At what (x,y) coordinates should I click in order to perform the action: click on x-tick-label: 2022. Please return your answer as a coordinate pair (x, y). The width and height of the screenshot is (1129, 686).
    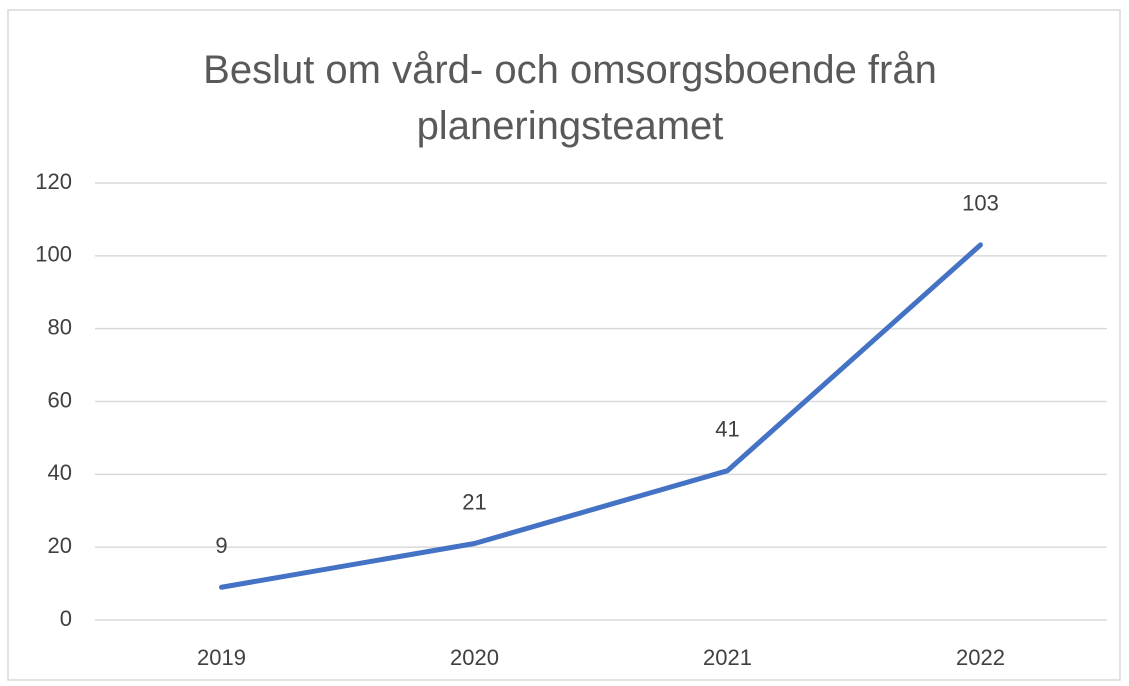
    Looking at the image, I should click on (980, 657).